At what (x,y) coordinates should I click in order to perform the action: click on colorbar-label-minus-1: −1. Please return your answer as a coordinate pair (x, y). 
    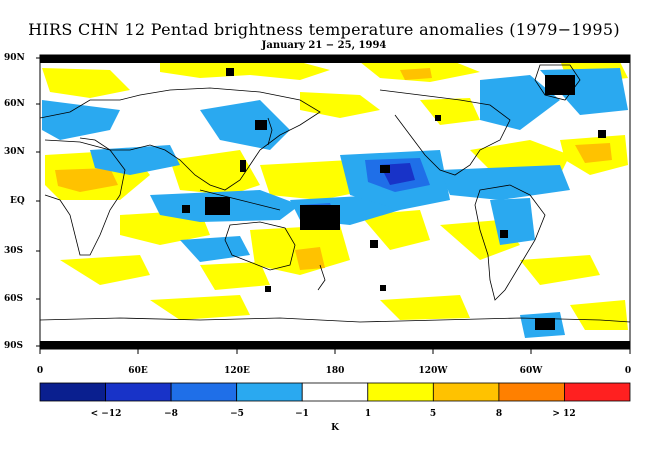
    Looking at the image, I should click on (302, 414).